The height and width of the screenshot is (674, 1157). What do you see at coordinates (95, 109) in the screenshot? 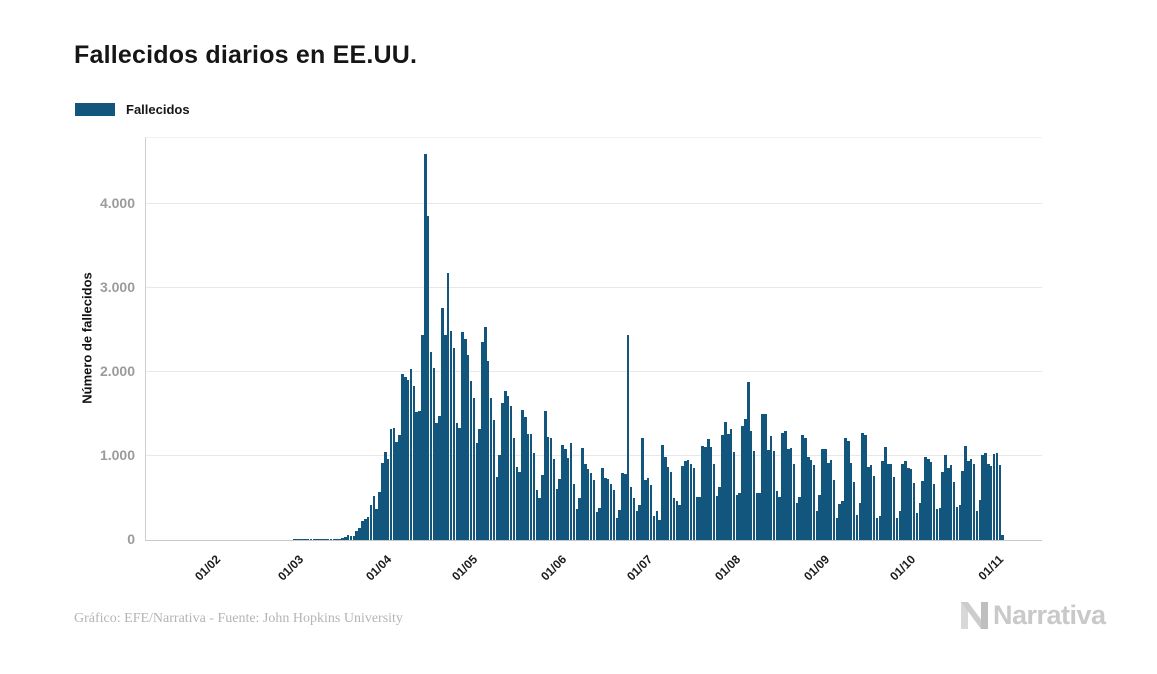
I see `legend-swatch` at bounding box center [95, 109].